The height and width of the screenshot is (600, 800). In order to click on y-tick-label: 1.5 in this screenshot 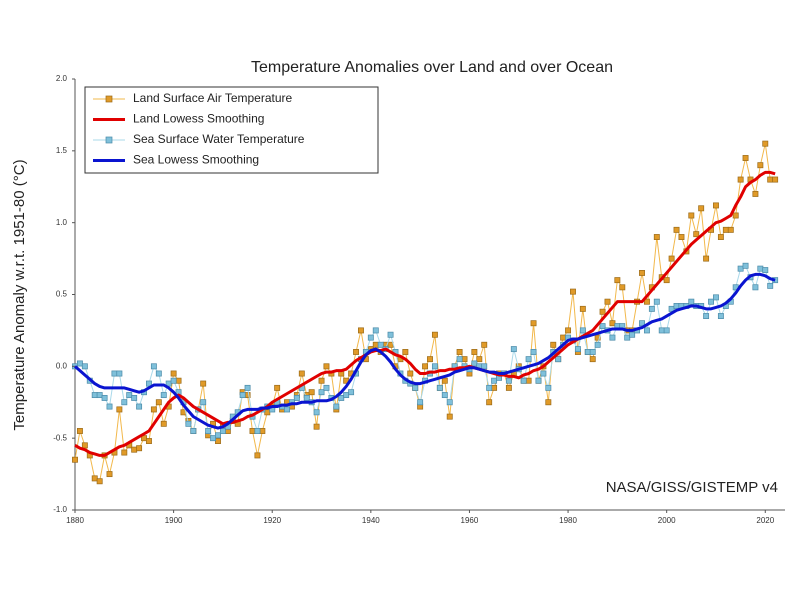, I will do `click(62, 150)`.